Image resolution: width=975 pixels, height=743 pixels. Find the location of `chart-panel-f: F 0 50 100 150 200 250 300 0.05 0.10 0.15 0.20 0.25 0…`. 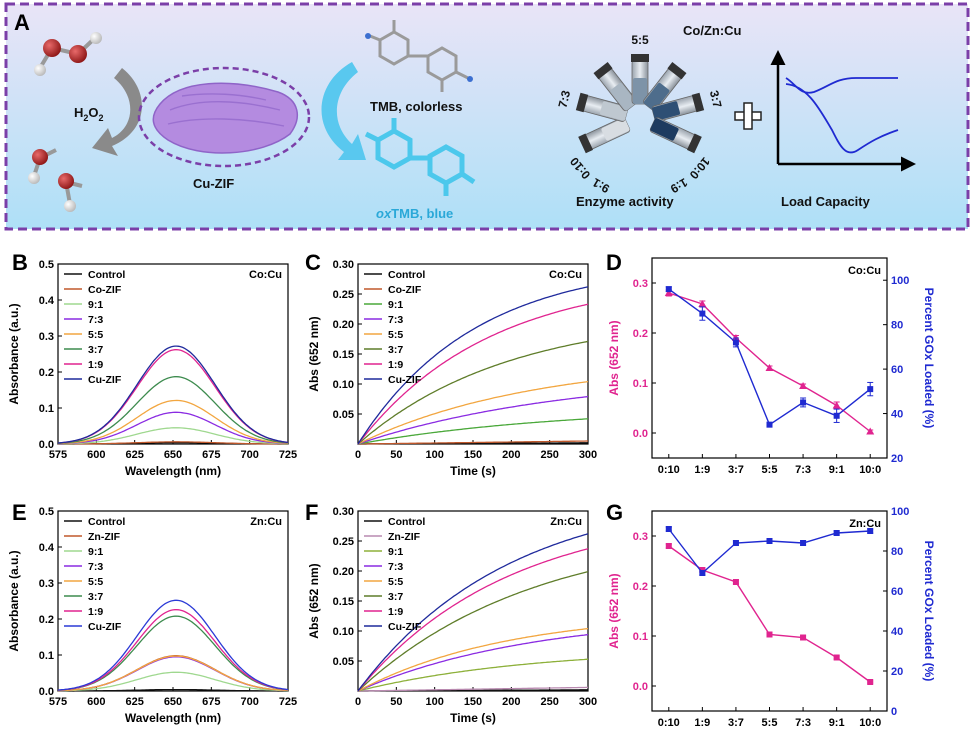

chart-panel-f: F 0 50 100 150 200 250 300 0.05 0.10 0.15 0.20 0.25 0… is located at coordinates (451, 612).